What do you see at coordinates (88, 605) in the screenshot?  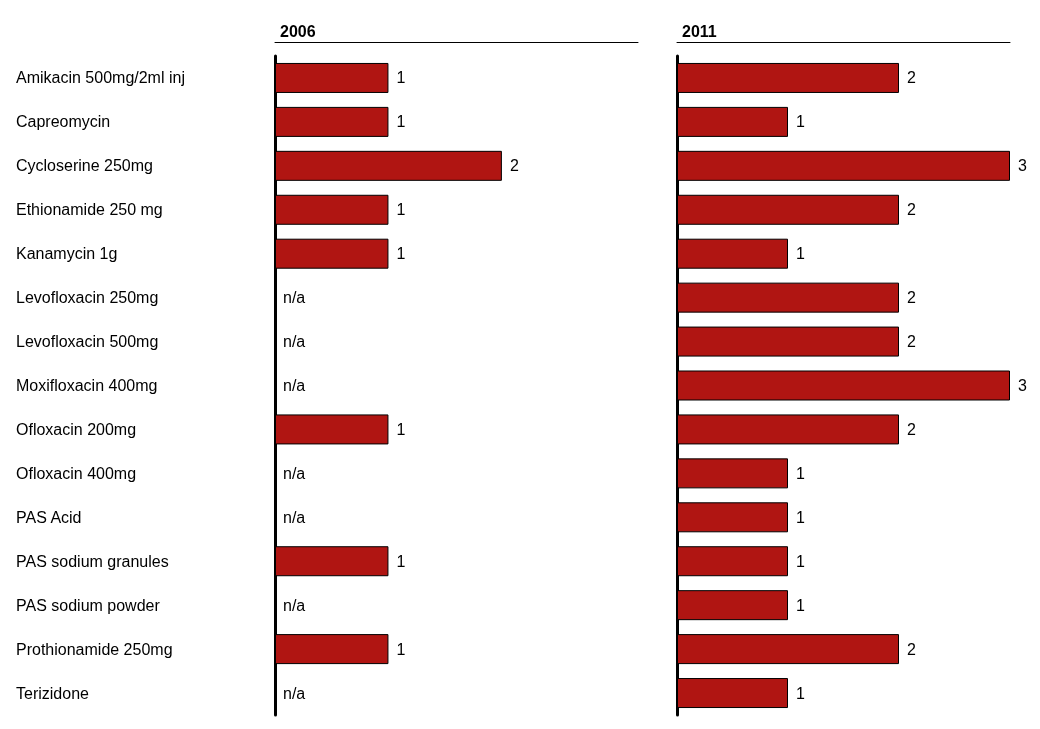 I see `y-tick-label: PAS sodium powder` at bounding box center [88, 605].